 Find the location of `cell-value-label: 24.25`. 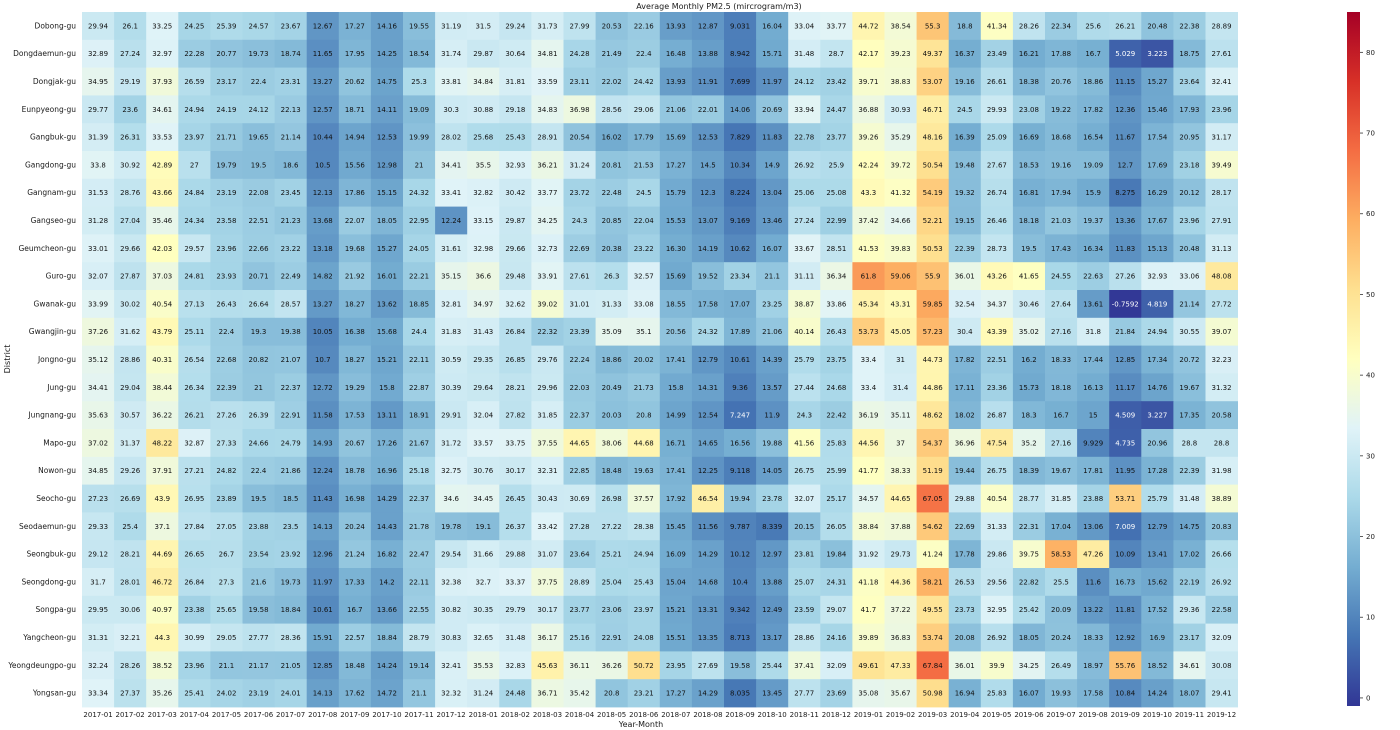

cell-value-label: 24.25 is located at coordinates (194, 26).